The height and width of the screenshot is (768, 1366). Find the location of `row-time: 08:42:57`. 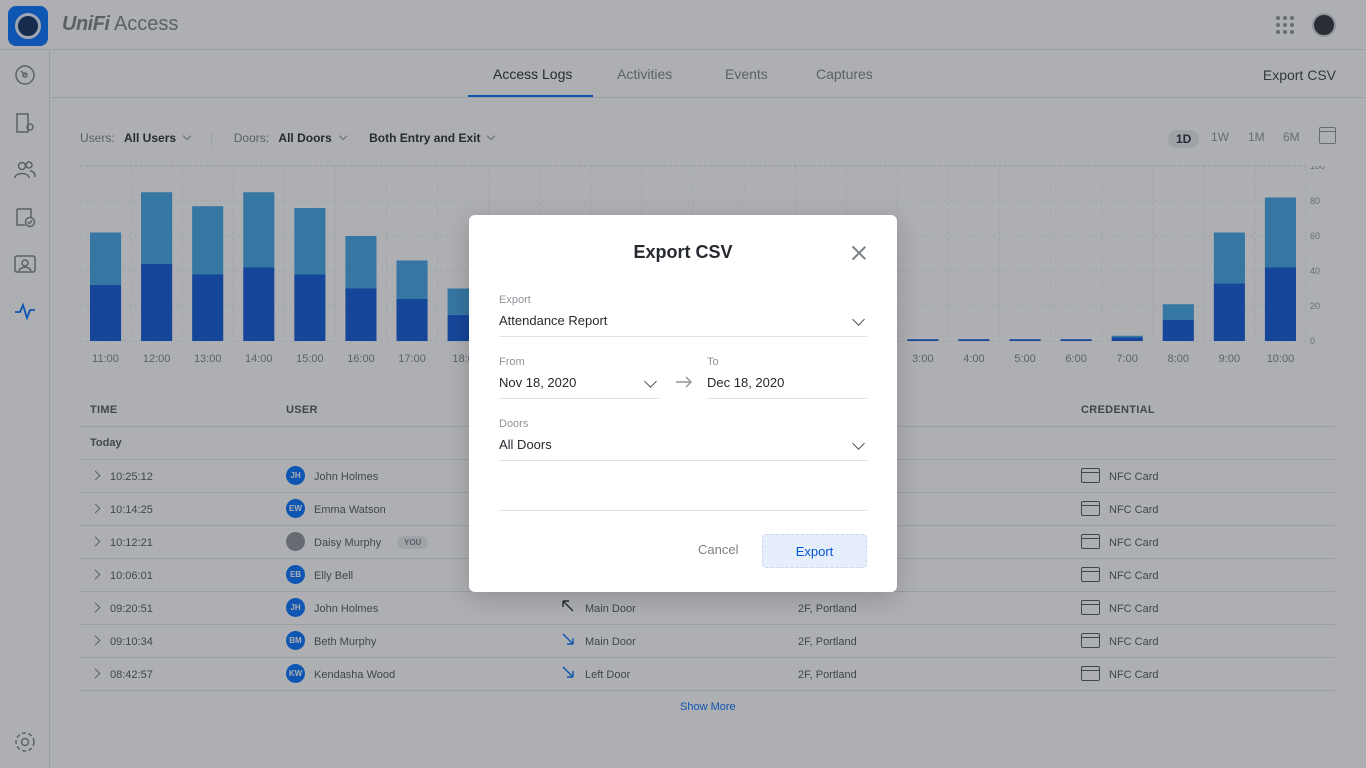

row-time: 08:42:57 is located at coordinates (131, 675).